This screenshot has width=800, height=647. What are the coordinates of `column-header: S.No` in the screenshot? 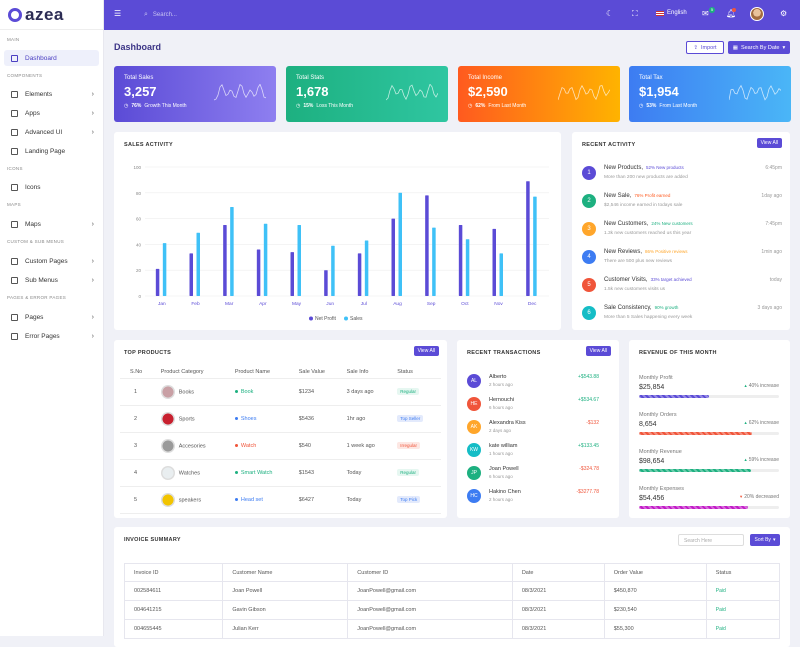 It's located at (138, 372).